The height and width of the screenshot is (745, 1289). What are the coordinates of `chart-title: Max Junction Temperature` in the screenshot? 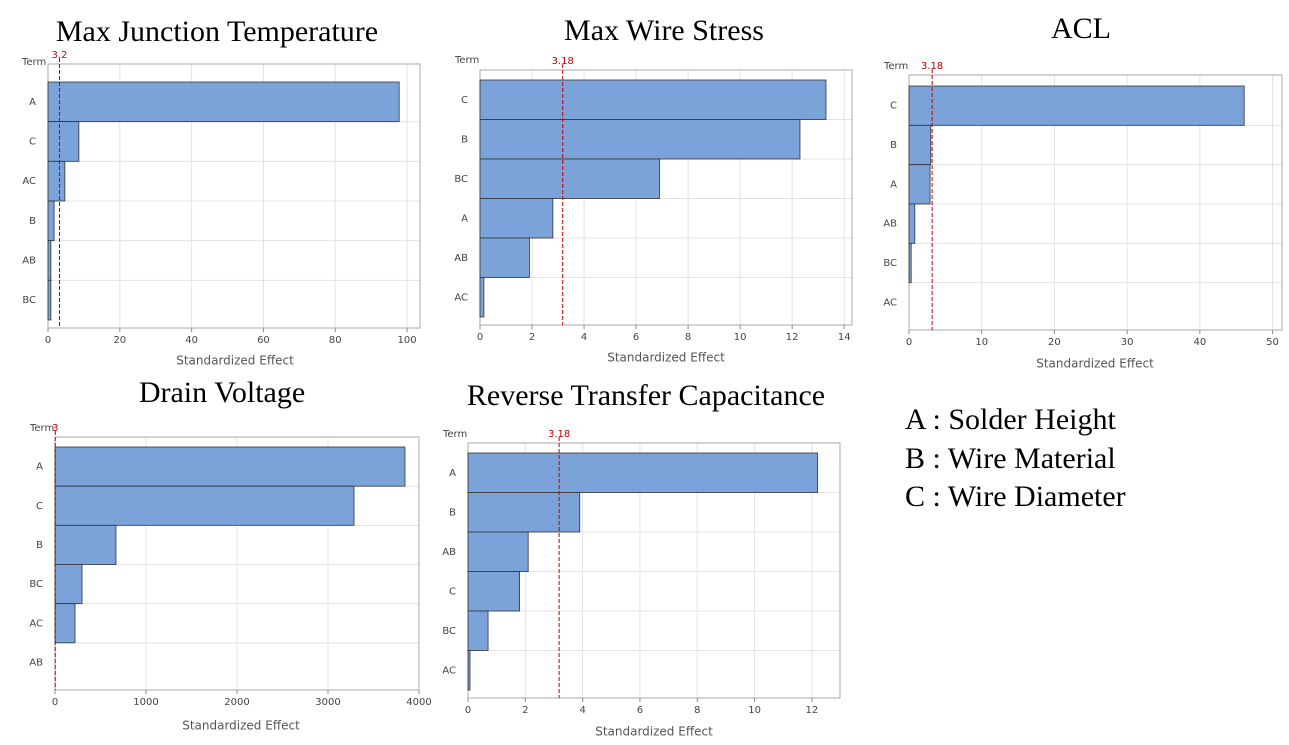 It's located at (217, 31).